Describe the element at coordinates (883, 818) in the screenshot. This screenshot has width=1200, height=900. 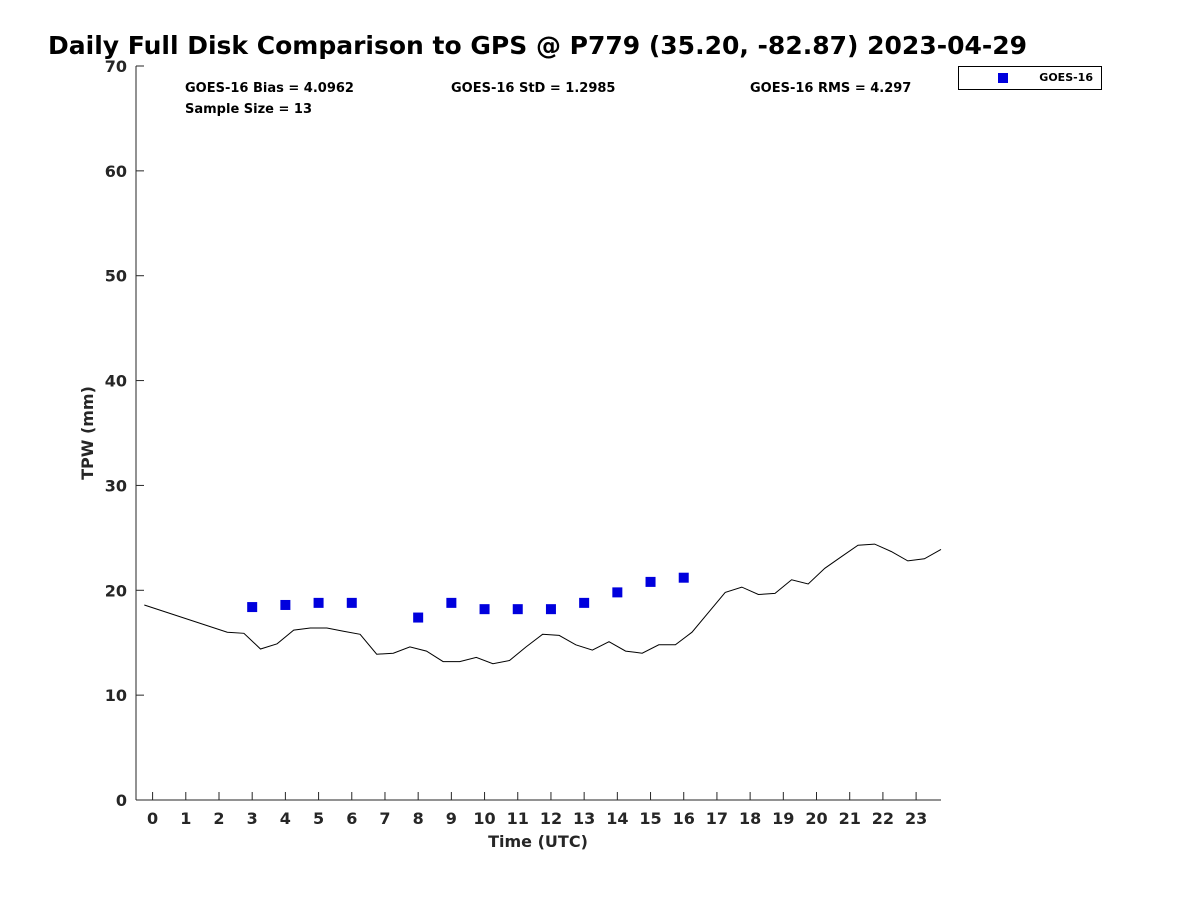
I see `x-tick-label: 22` at that location.